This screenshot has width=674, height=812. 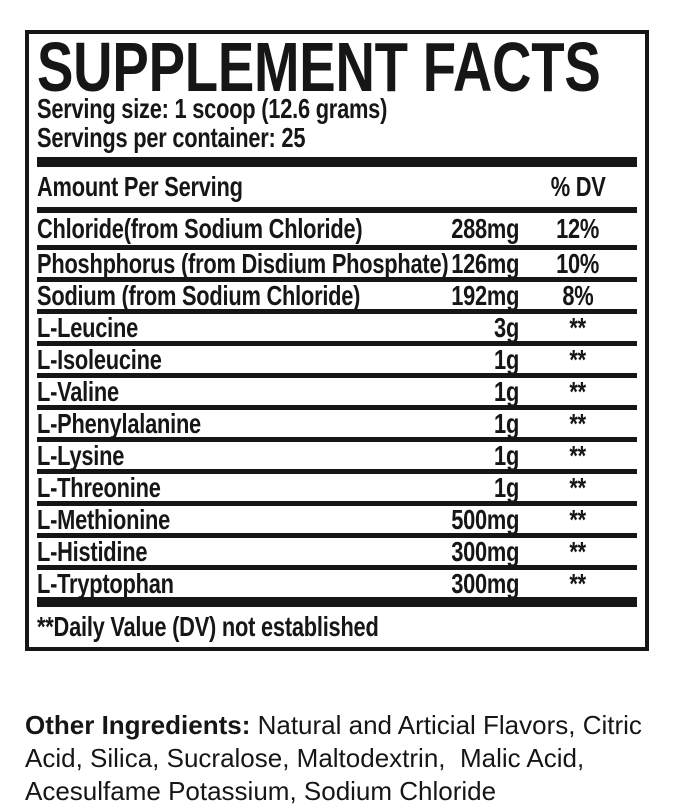 What do you see at coordinates (78, 391) in the screenshot?
I see `ingredient-name-text: L-Valine` at bounding box center [78, 391].